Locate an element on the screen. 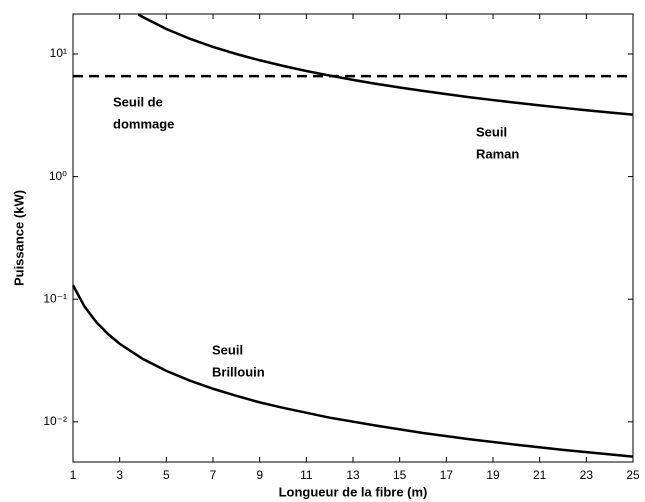 This screenshot has width=645, height=502. x-tick-label: 7 is located at coordinates (213, 475).